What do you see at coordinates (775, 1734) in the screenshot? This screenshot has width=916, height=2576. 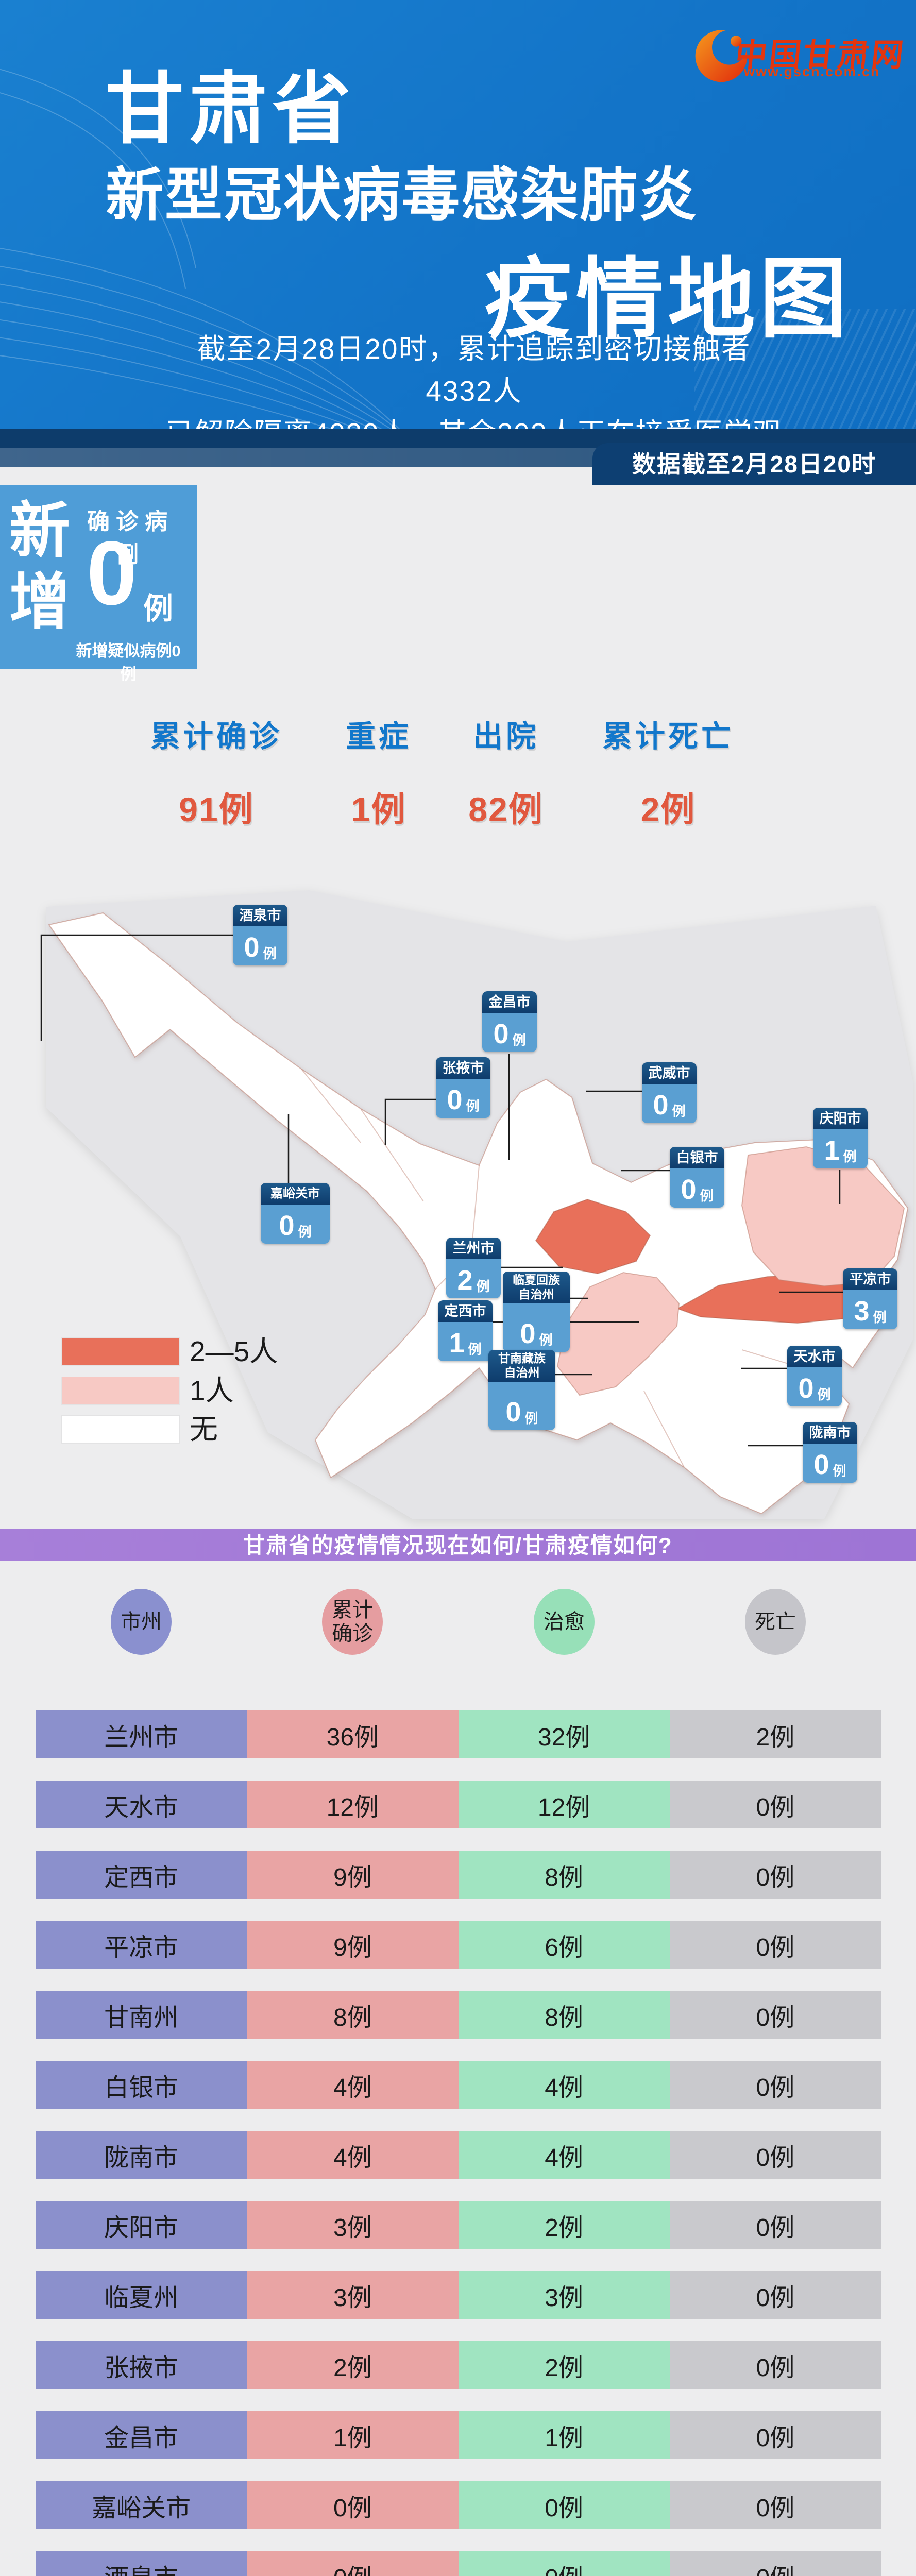 I see `cell-deaths: 2例` at bounding box center [775, 1734].